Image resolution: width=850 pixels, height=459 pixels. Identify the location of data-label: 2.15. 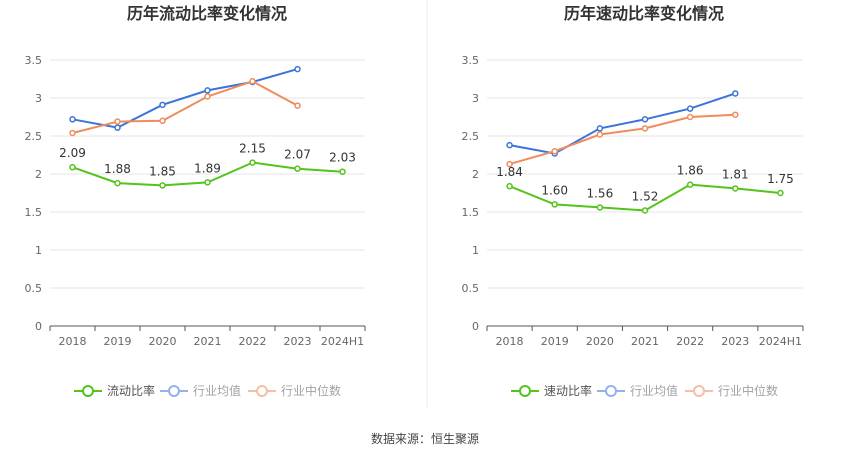
(252, 149).